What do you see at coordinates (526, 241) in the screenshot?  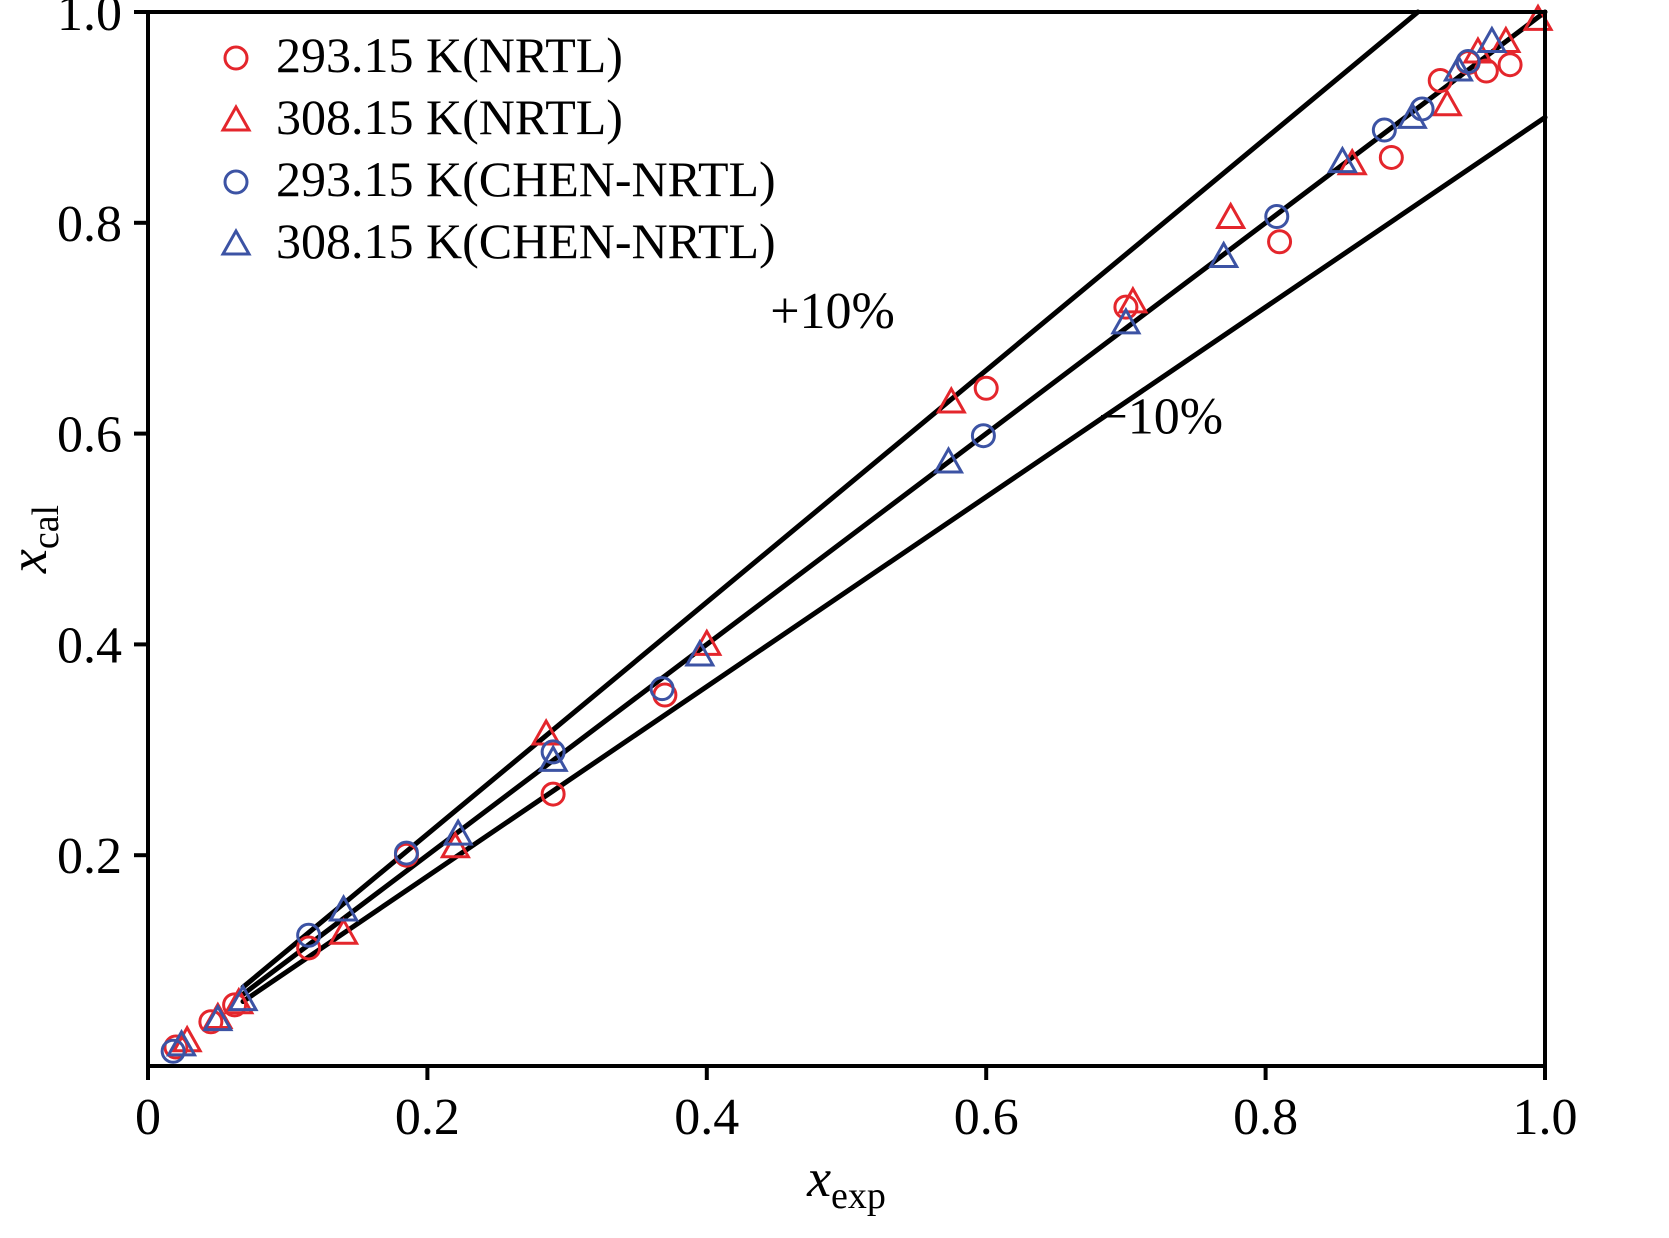 I see `legend-label: 308.15 K(CHEN-NRTL)` at bounding box center [526, 241].